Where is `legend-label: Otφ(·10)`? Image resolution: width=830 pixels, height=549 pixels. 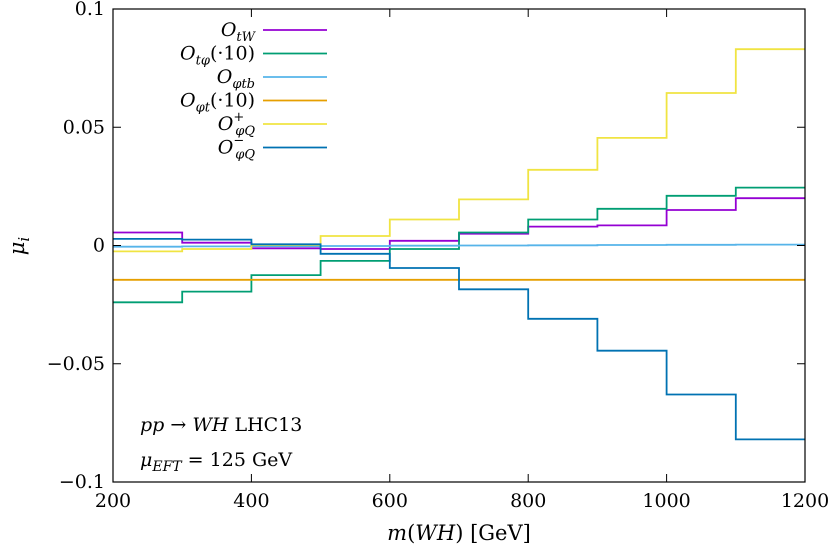 legend-label: Otφ(·10) is located at coordinates (217, 56).